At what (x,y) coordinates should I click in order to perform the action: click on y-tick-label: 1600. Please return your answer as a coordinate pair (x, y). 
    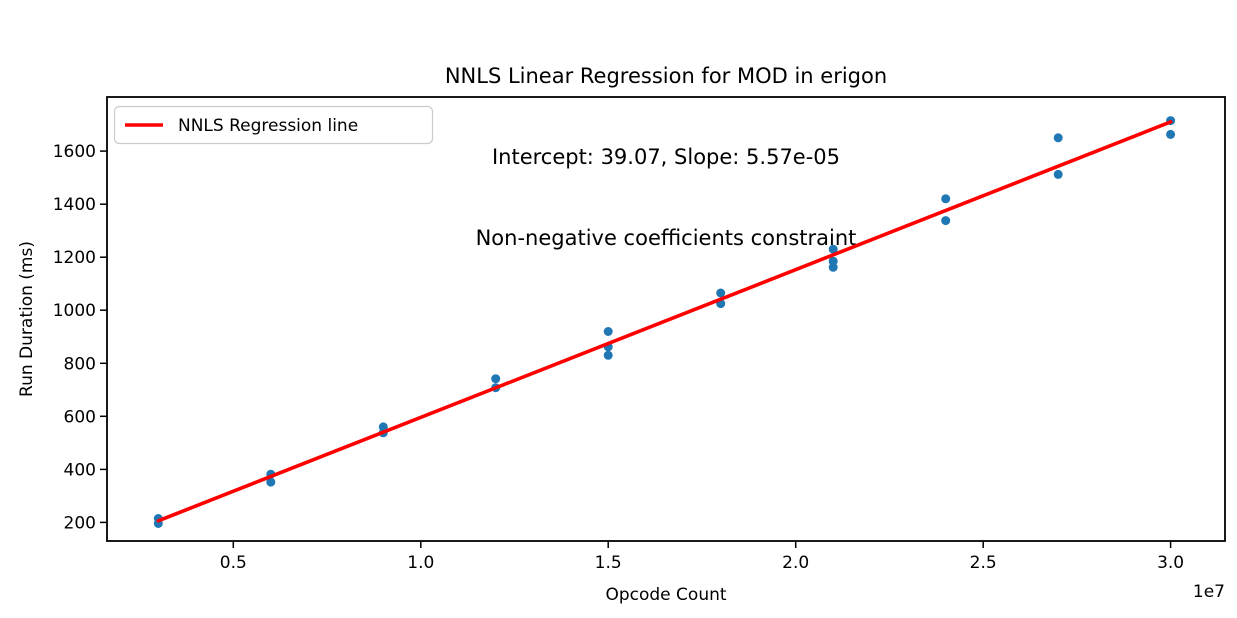
    Looking at the image, I should click on (74, 152).